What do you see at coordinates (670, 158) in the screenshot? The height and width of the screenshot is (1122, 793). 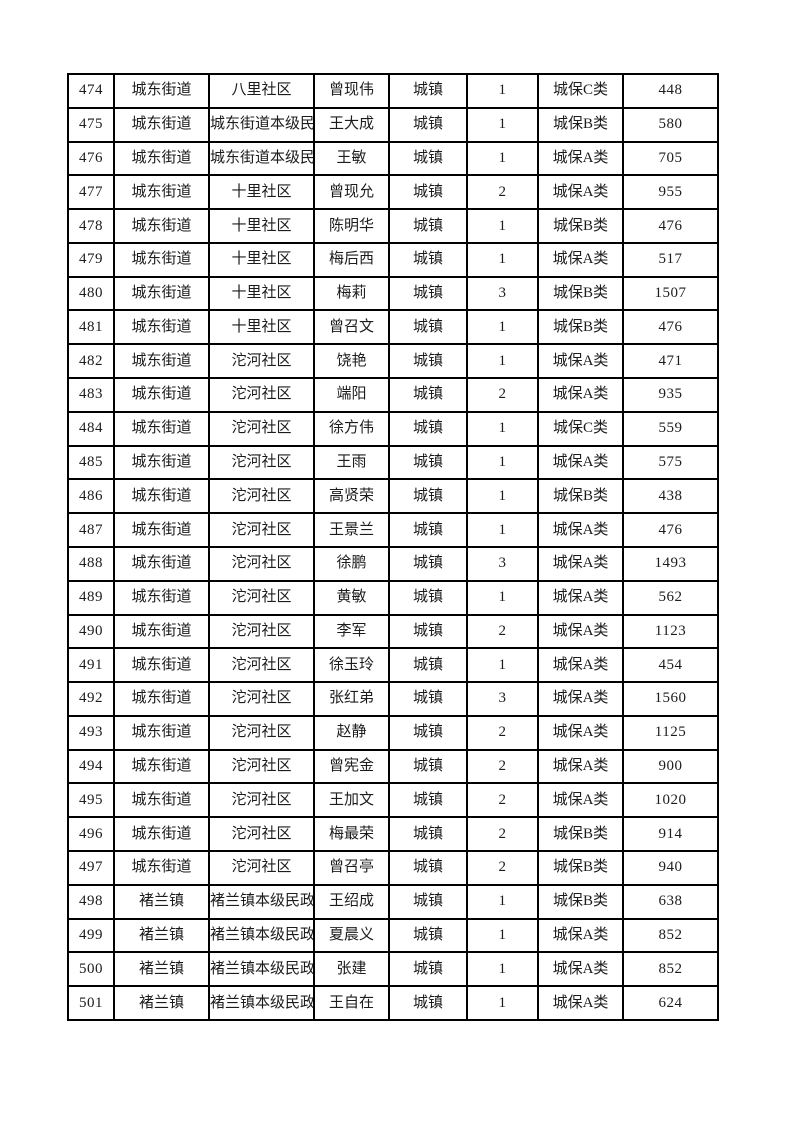 I see `cell-amount: 705` at bounding box center [670, 158].